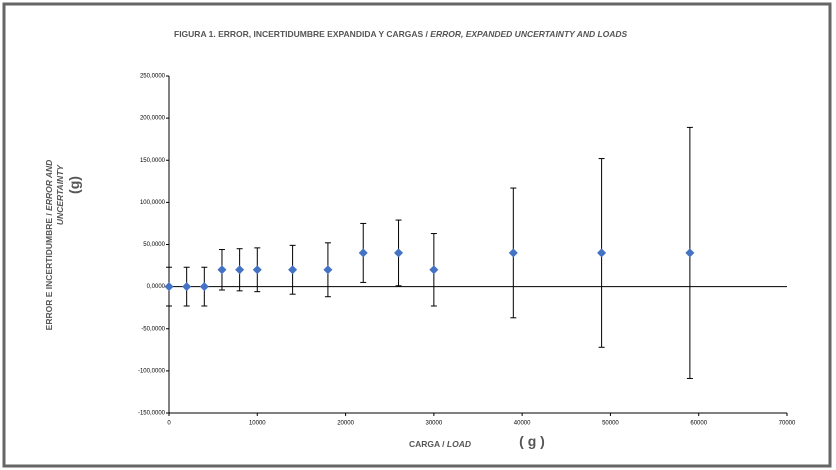  I want to click on y-unit: (g), so click(74, 185).